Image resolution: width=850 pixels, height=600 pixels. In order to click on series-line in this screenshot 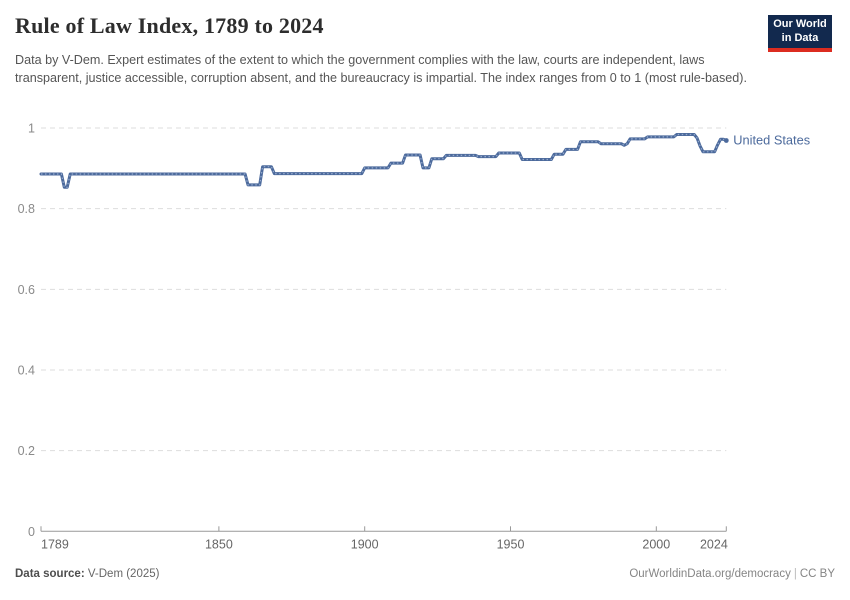, I will do `click(383, 161)`.